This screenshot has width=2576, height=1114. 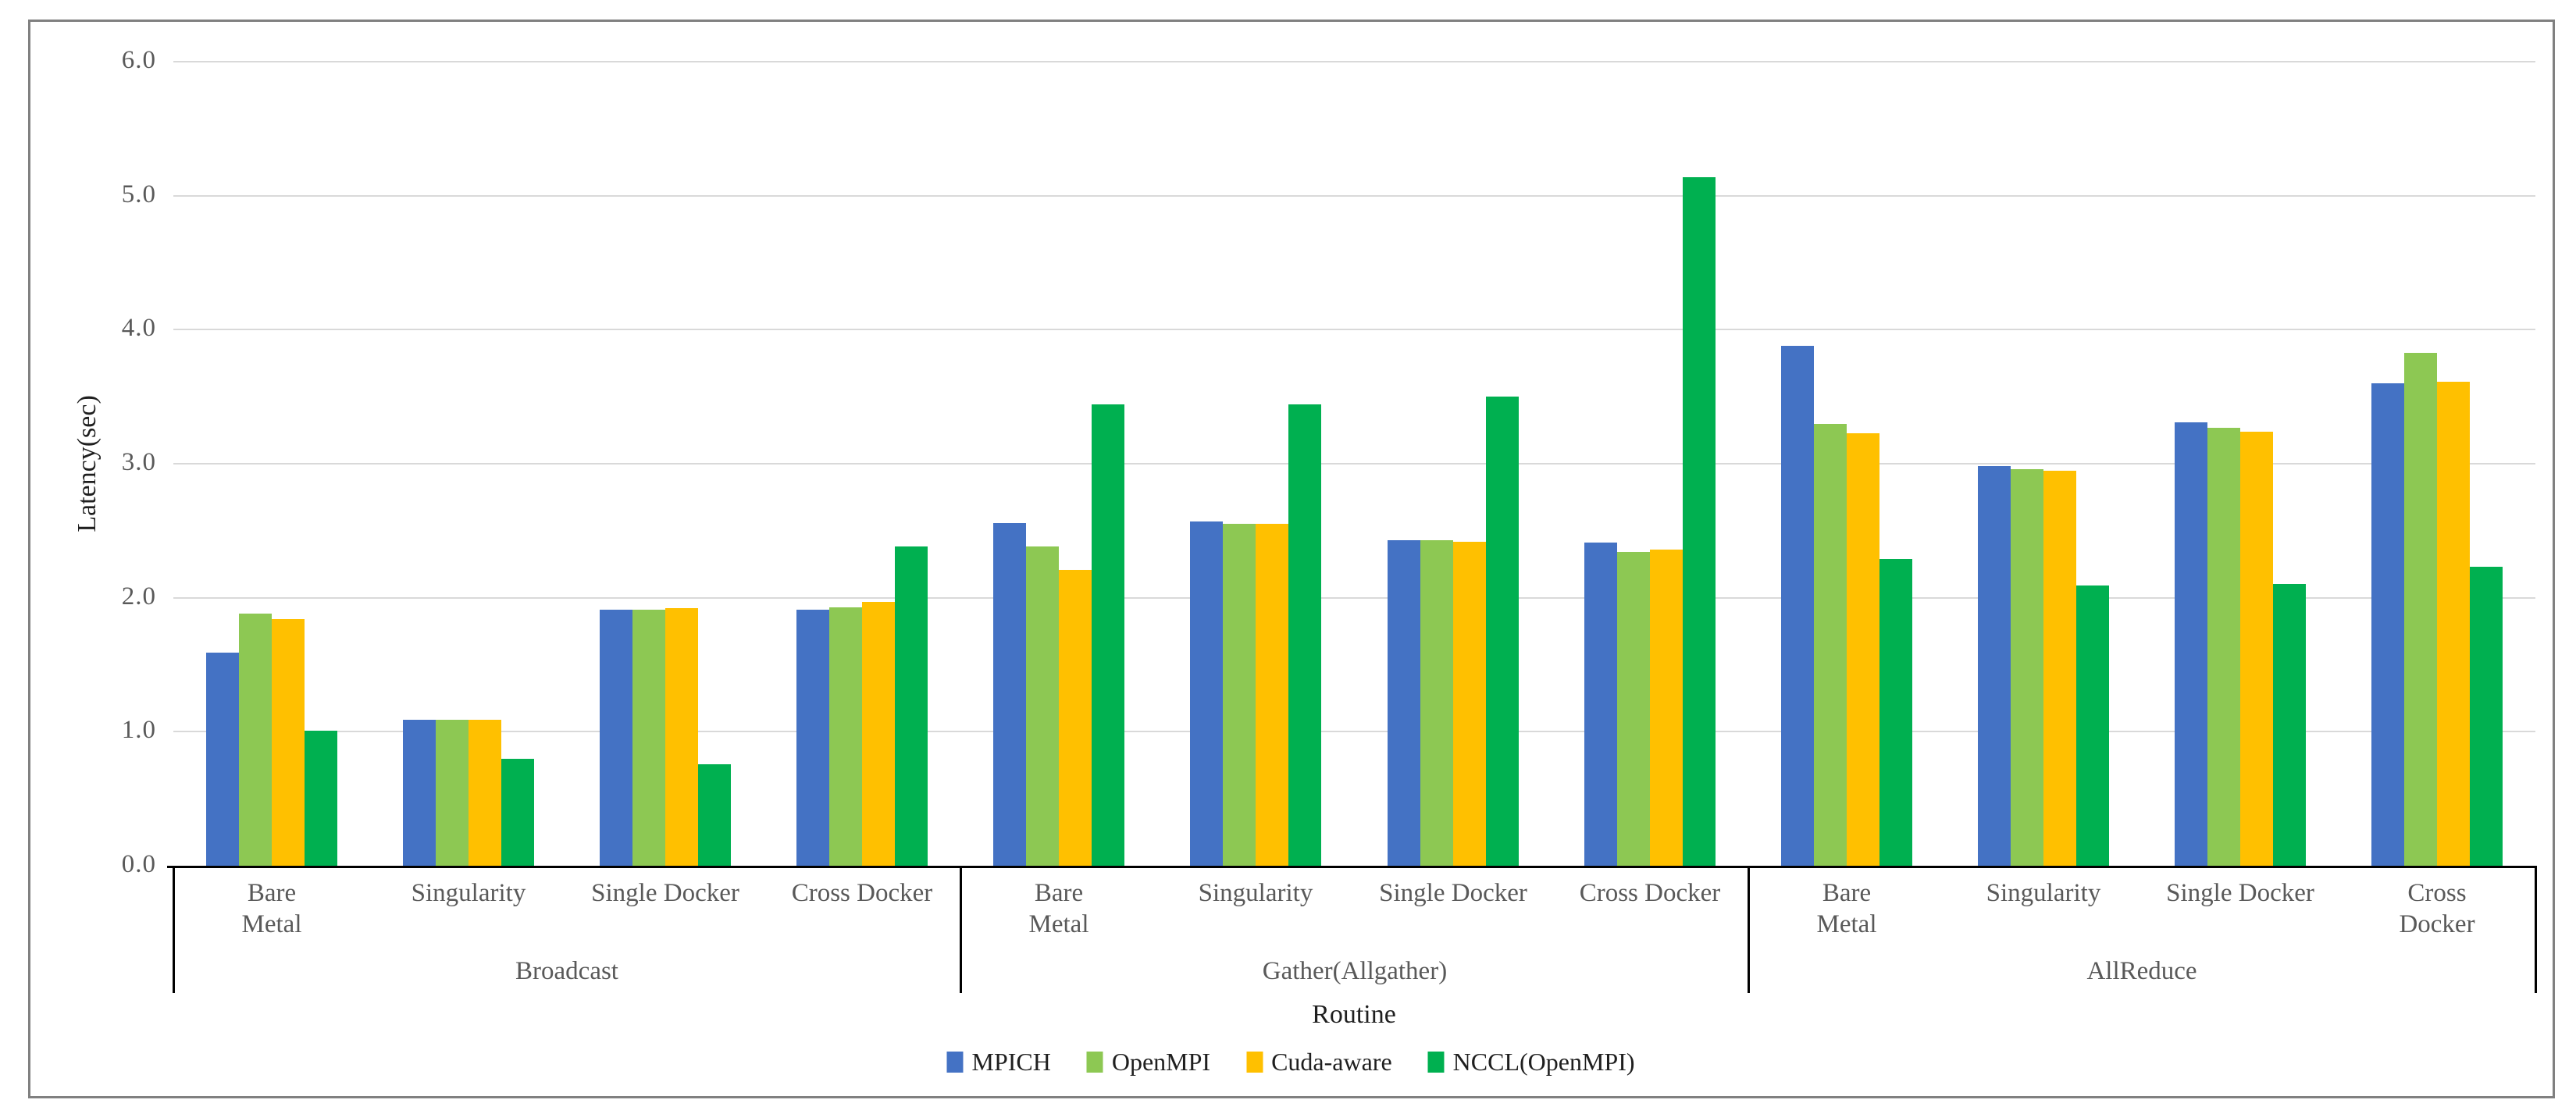 I want to click on axis-table-left-border, so click(x=174, y=929).